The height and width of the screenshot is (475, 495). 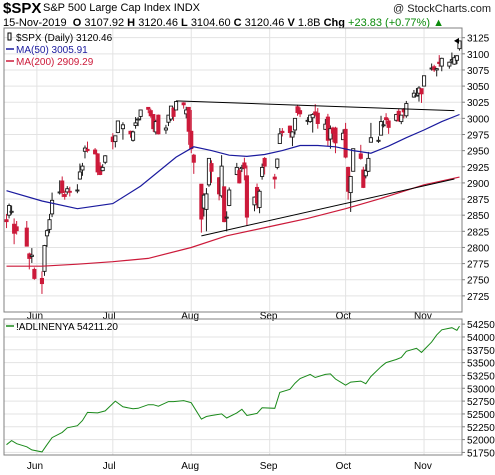 I want to click on last-price-marker, so click(x=456, y=40).